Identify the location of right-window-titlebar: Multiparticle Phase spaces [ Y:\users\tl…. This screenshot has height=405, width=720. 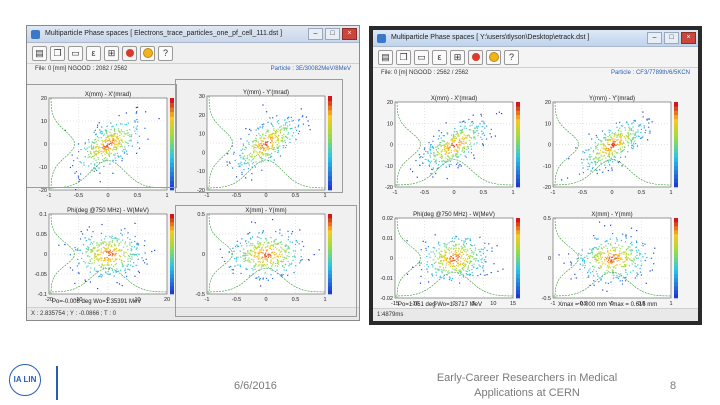
(535, 38).